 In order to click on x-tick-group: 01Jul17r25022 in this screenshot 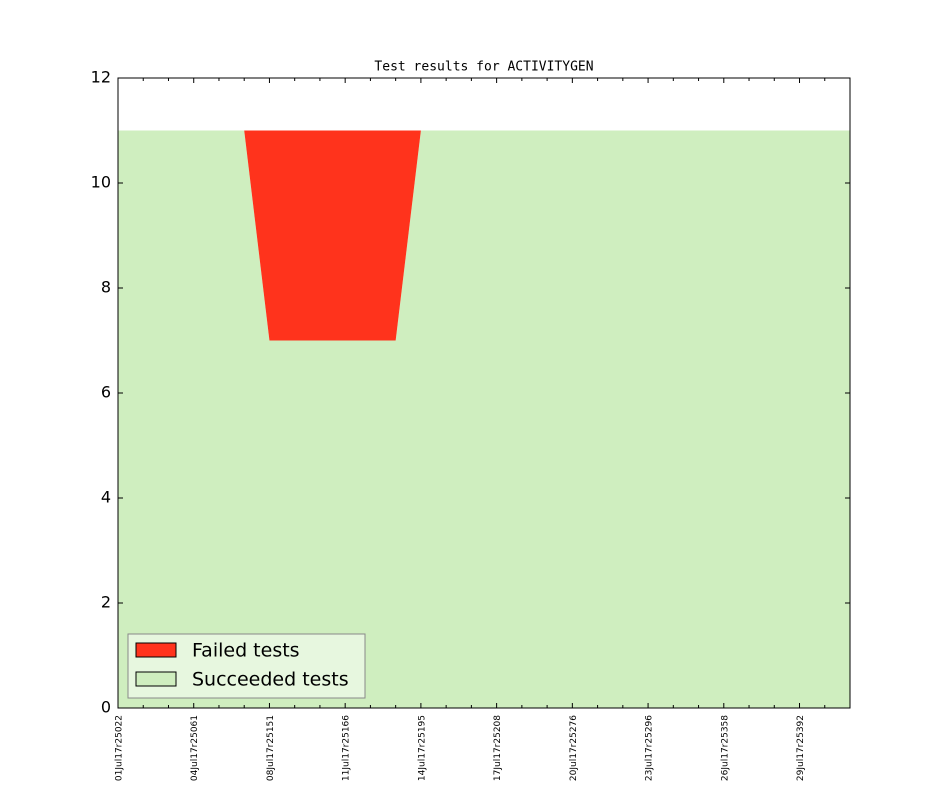, I will do `click(120, 748)`.